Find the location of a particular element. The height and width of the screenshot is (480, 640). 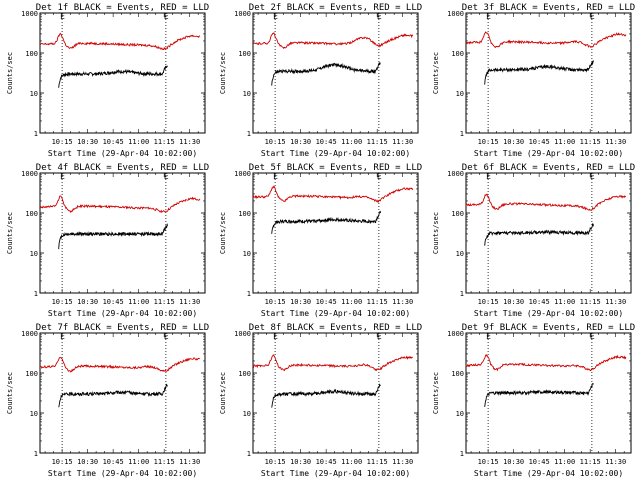

chart-title: Det 2f BLACK = Events, RED = LLD is located at coordinates (335, 8).